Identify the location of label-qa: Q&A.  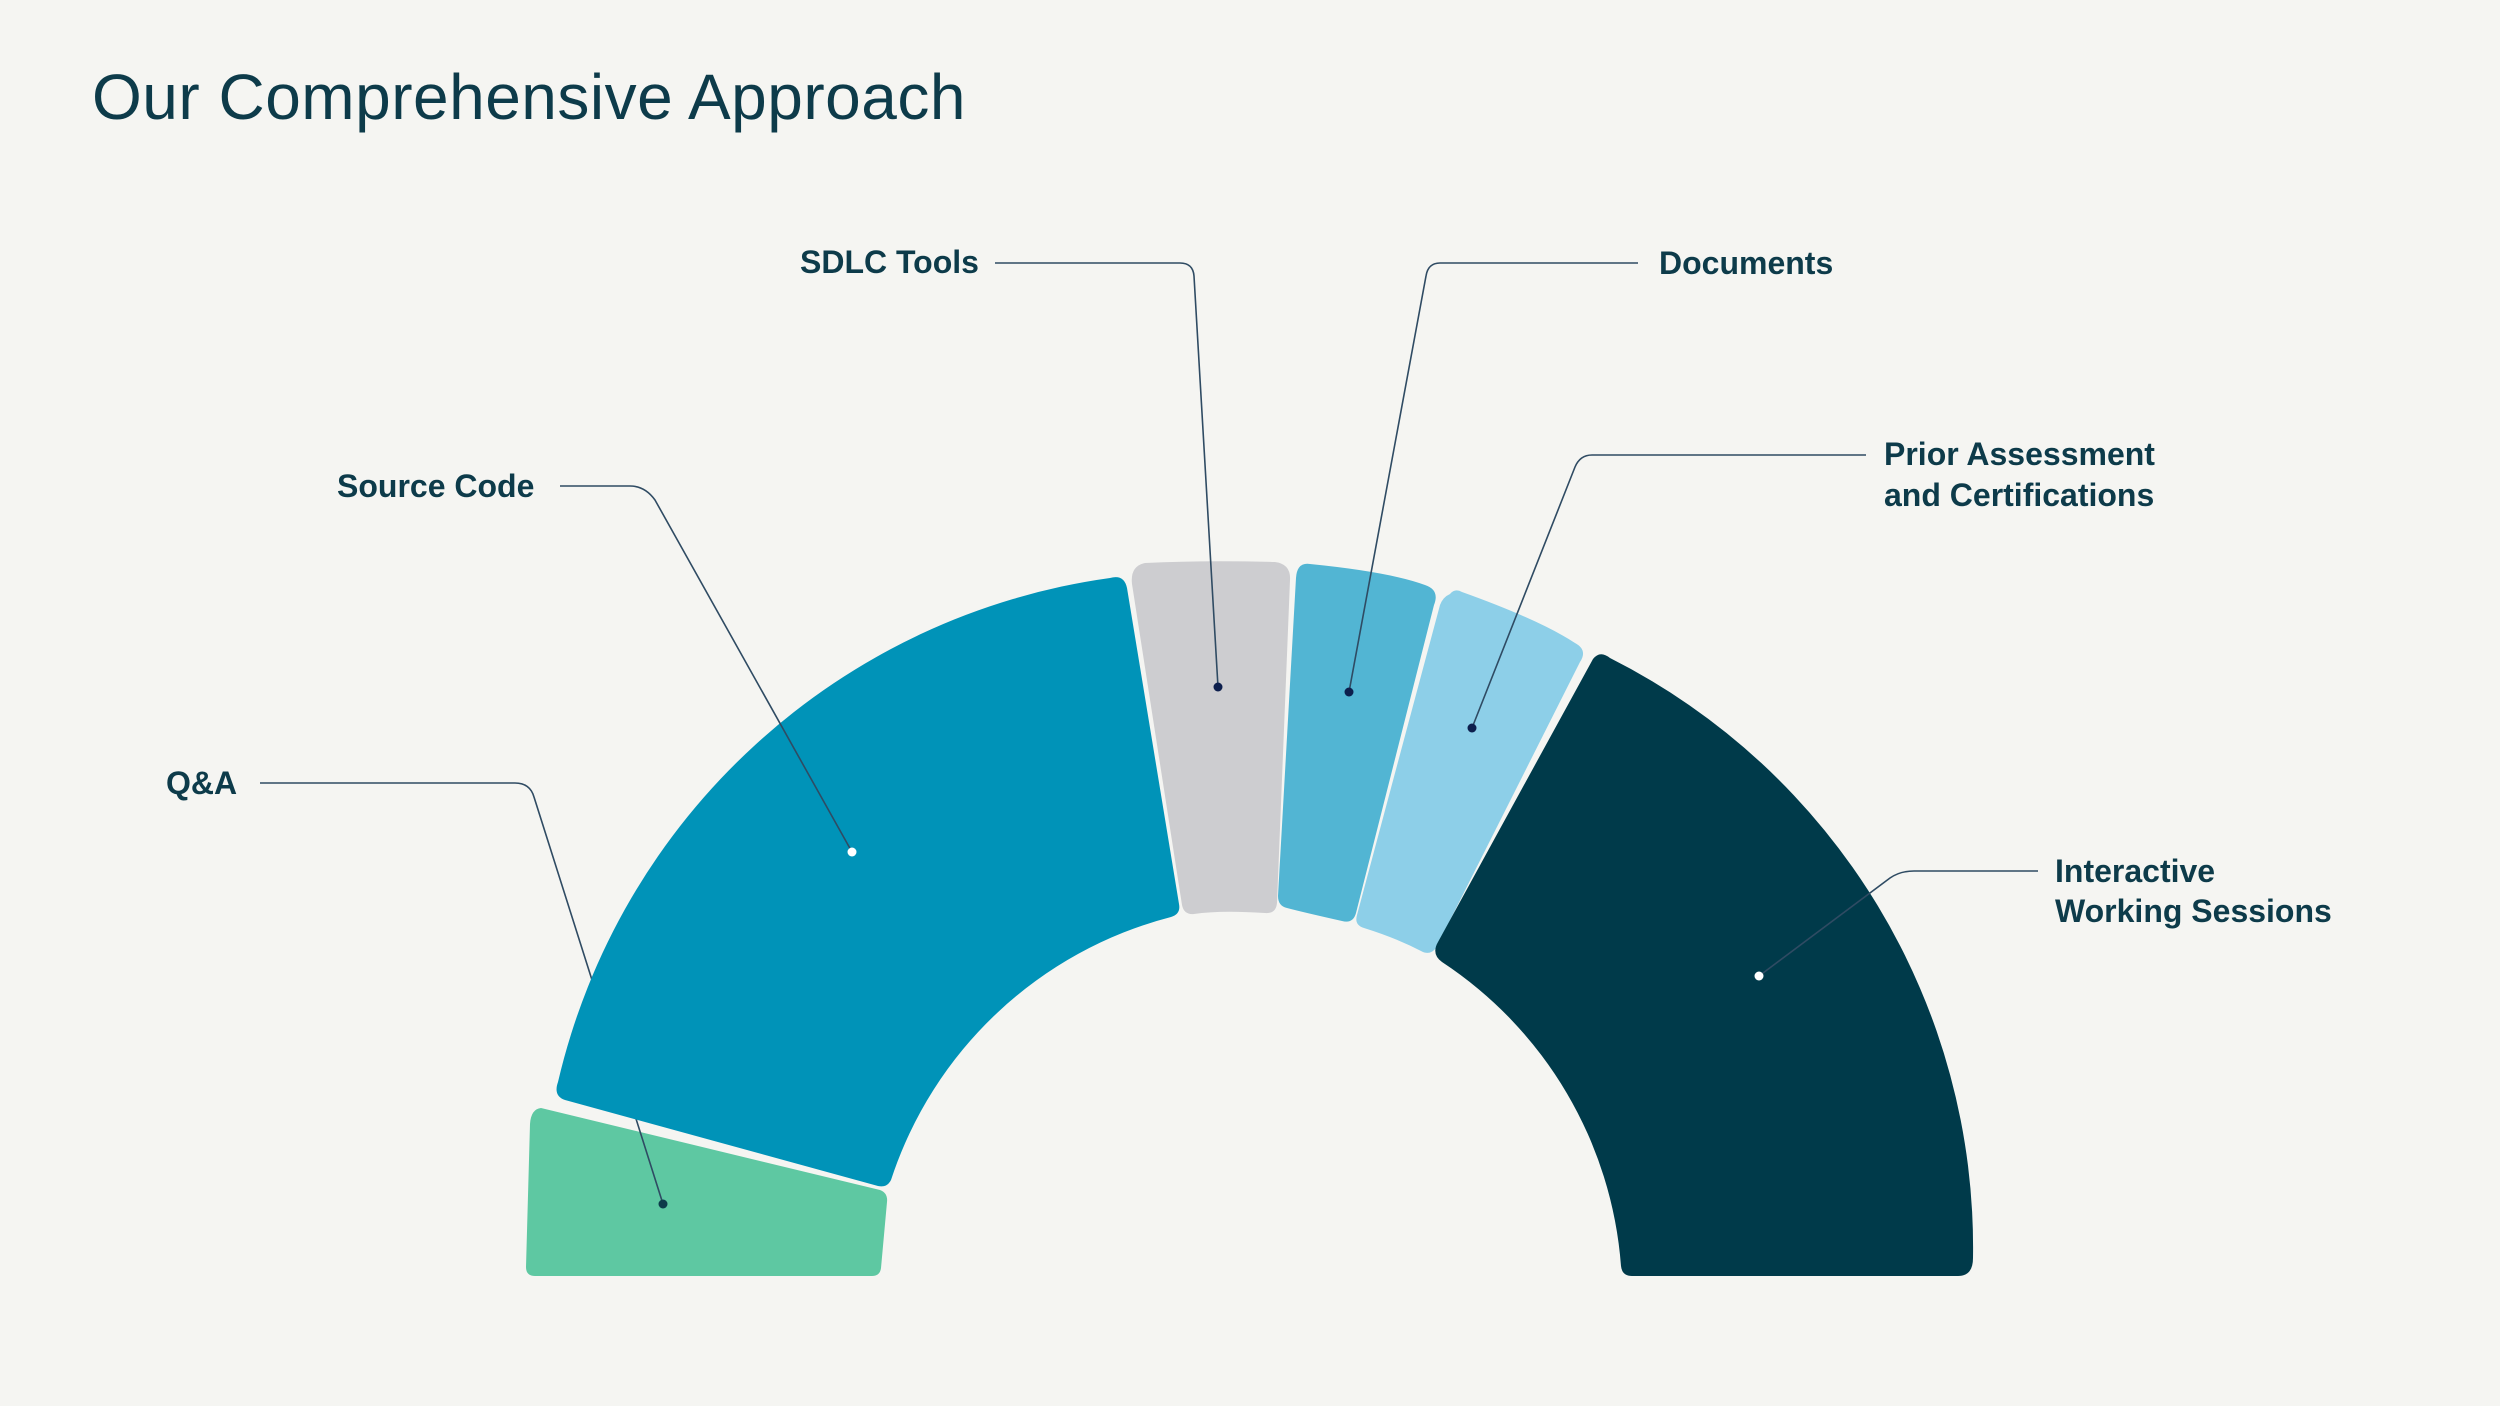
(201, 783).